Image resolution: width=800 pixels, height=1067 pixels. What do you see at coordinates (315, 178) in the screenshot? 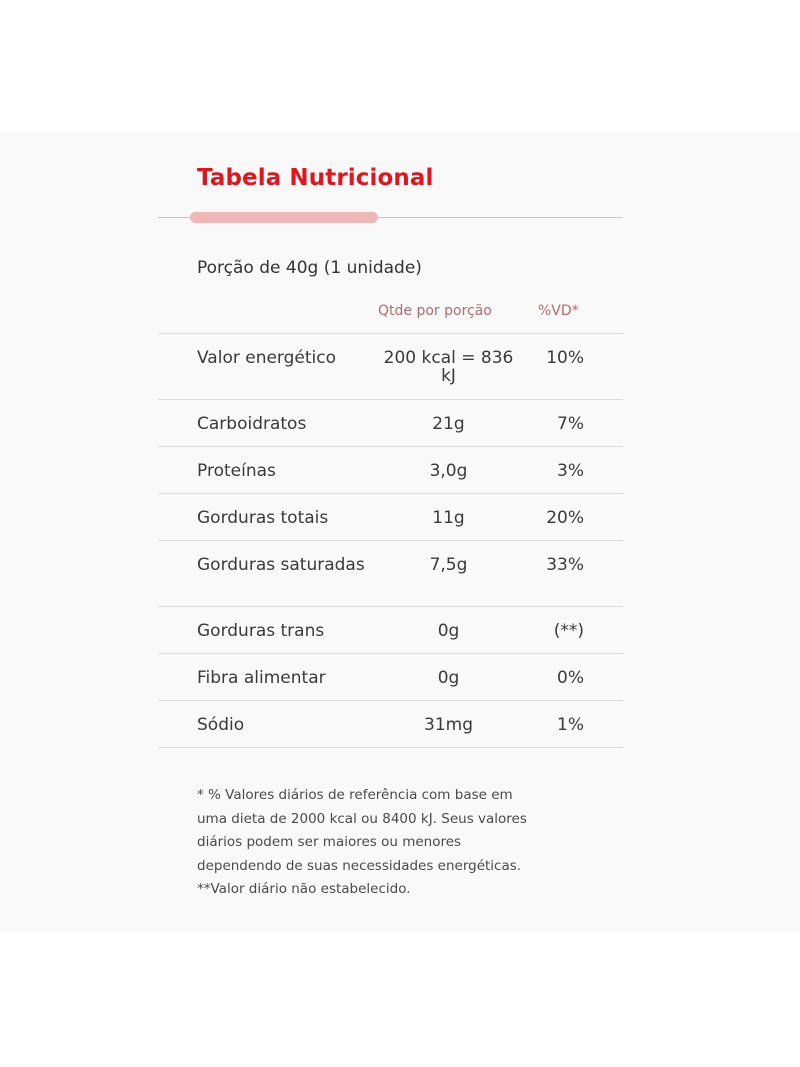
I see `page-title: Tabela Nutricional` at bounding box center [315, 178].